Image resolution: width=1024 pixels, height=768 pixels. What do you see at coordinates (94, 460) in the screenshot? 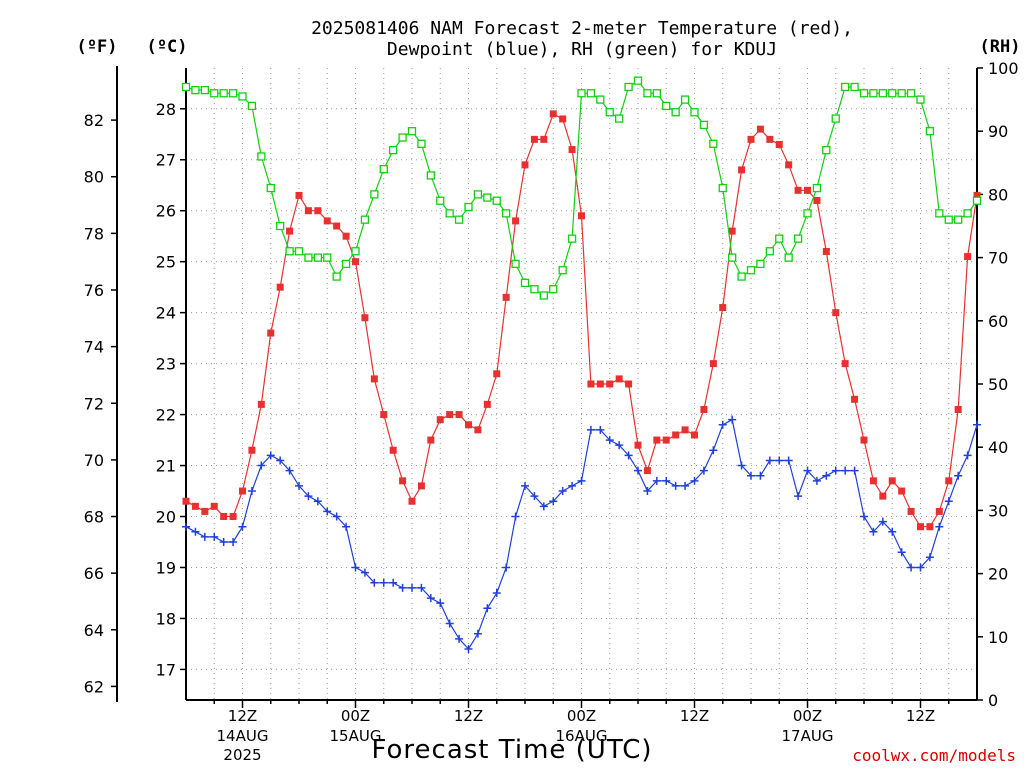
I see `fahrenheit-tick-label: 70` at bounding box center [94, 460].